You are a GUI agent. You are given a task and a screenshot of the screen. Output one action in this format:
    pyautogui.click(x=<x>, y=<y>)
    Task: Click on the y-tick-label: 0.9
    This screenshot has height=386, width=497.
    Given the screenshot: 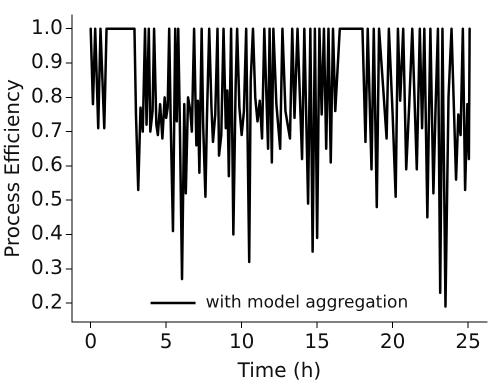 What is the action you would take?
    pyautogui.click(x=46, y=61)
    